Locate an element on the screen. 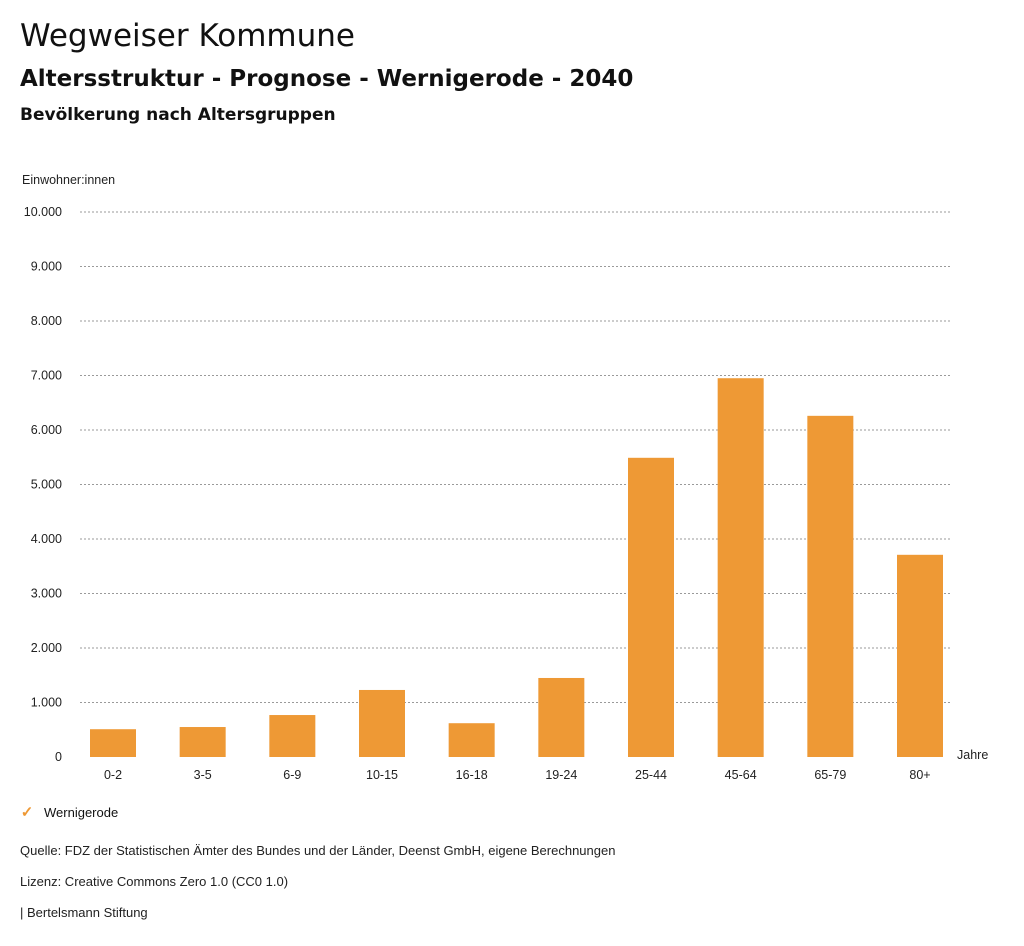  x-axis-label: Jahre is located at coordinates (972, 755).